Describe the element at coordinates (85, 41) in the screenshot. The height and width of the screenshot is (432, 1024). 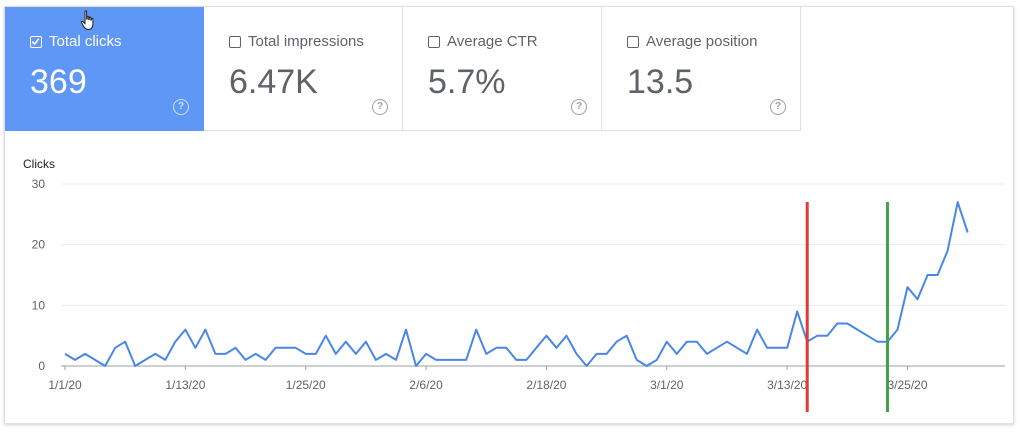
I see `metric-label: Total clicks` at that location.